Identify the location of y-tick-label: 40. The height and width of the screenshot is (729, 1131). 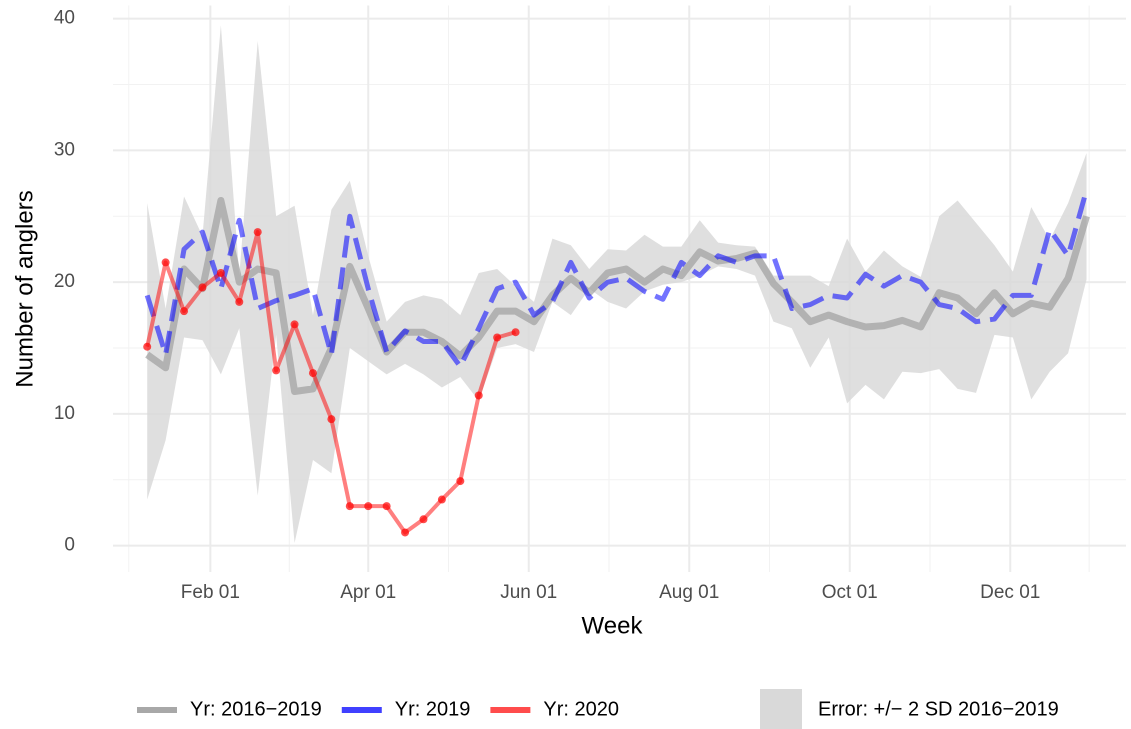
(64, 18).